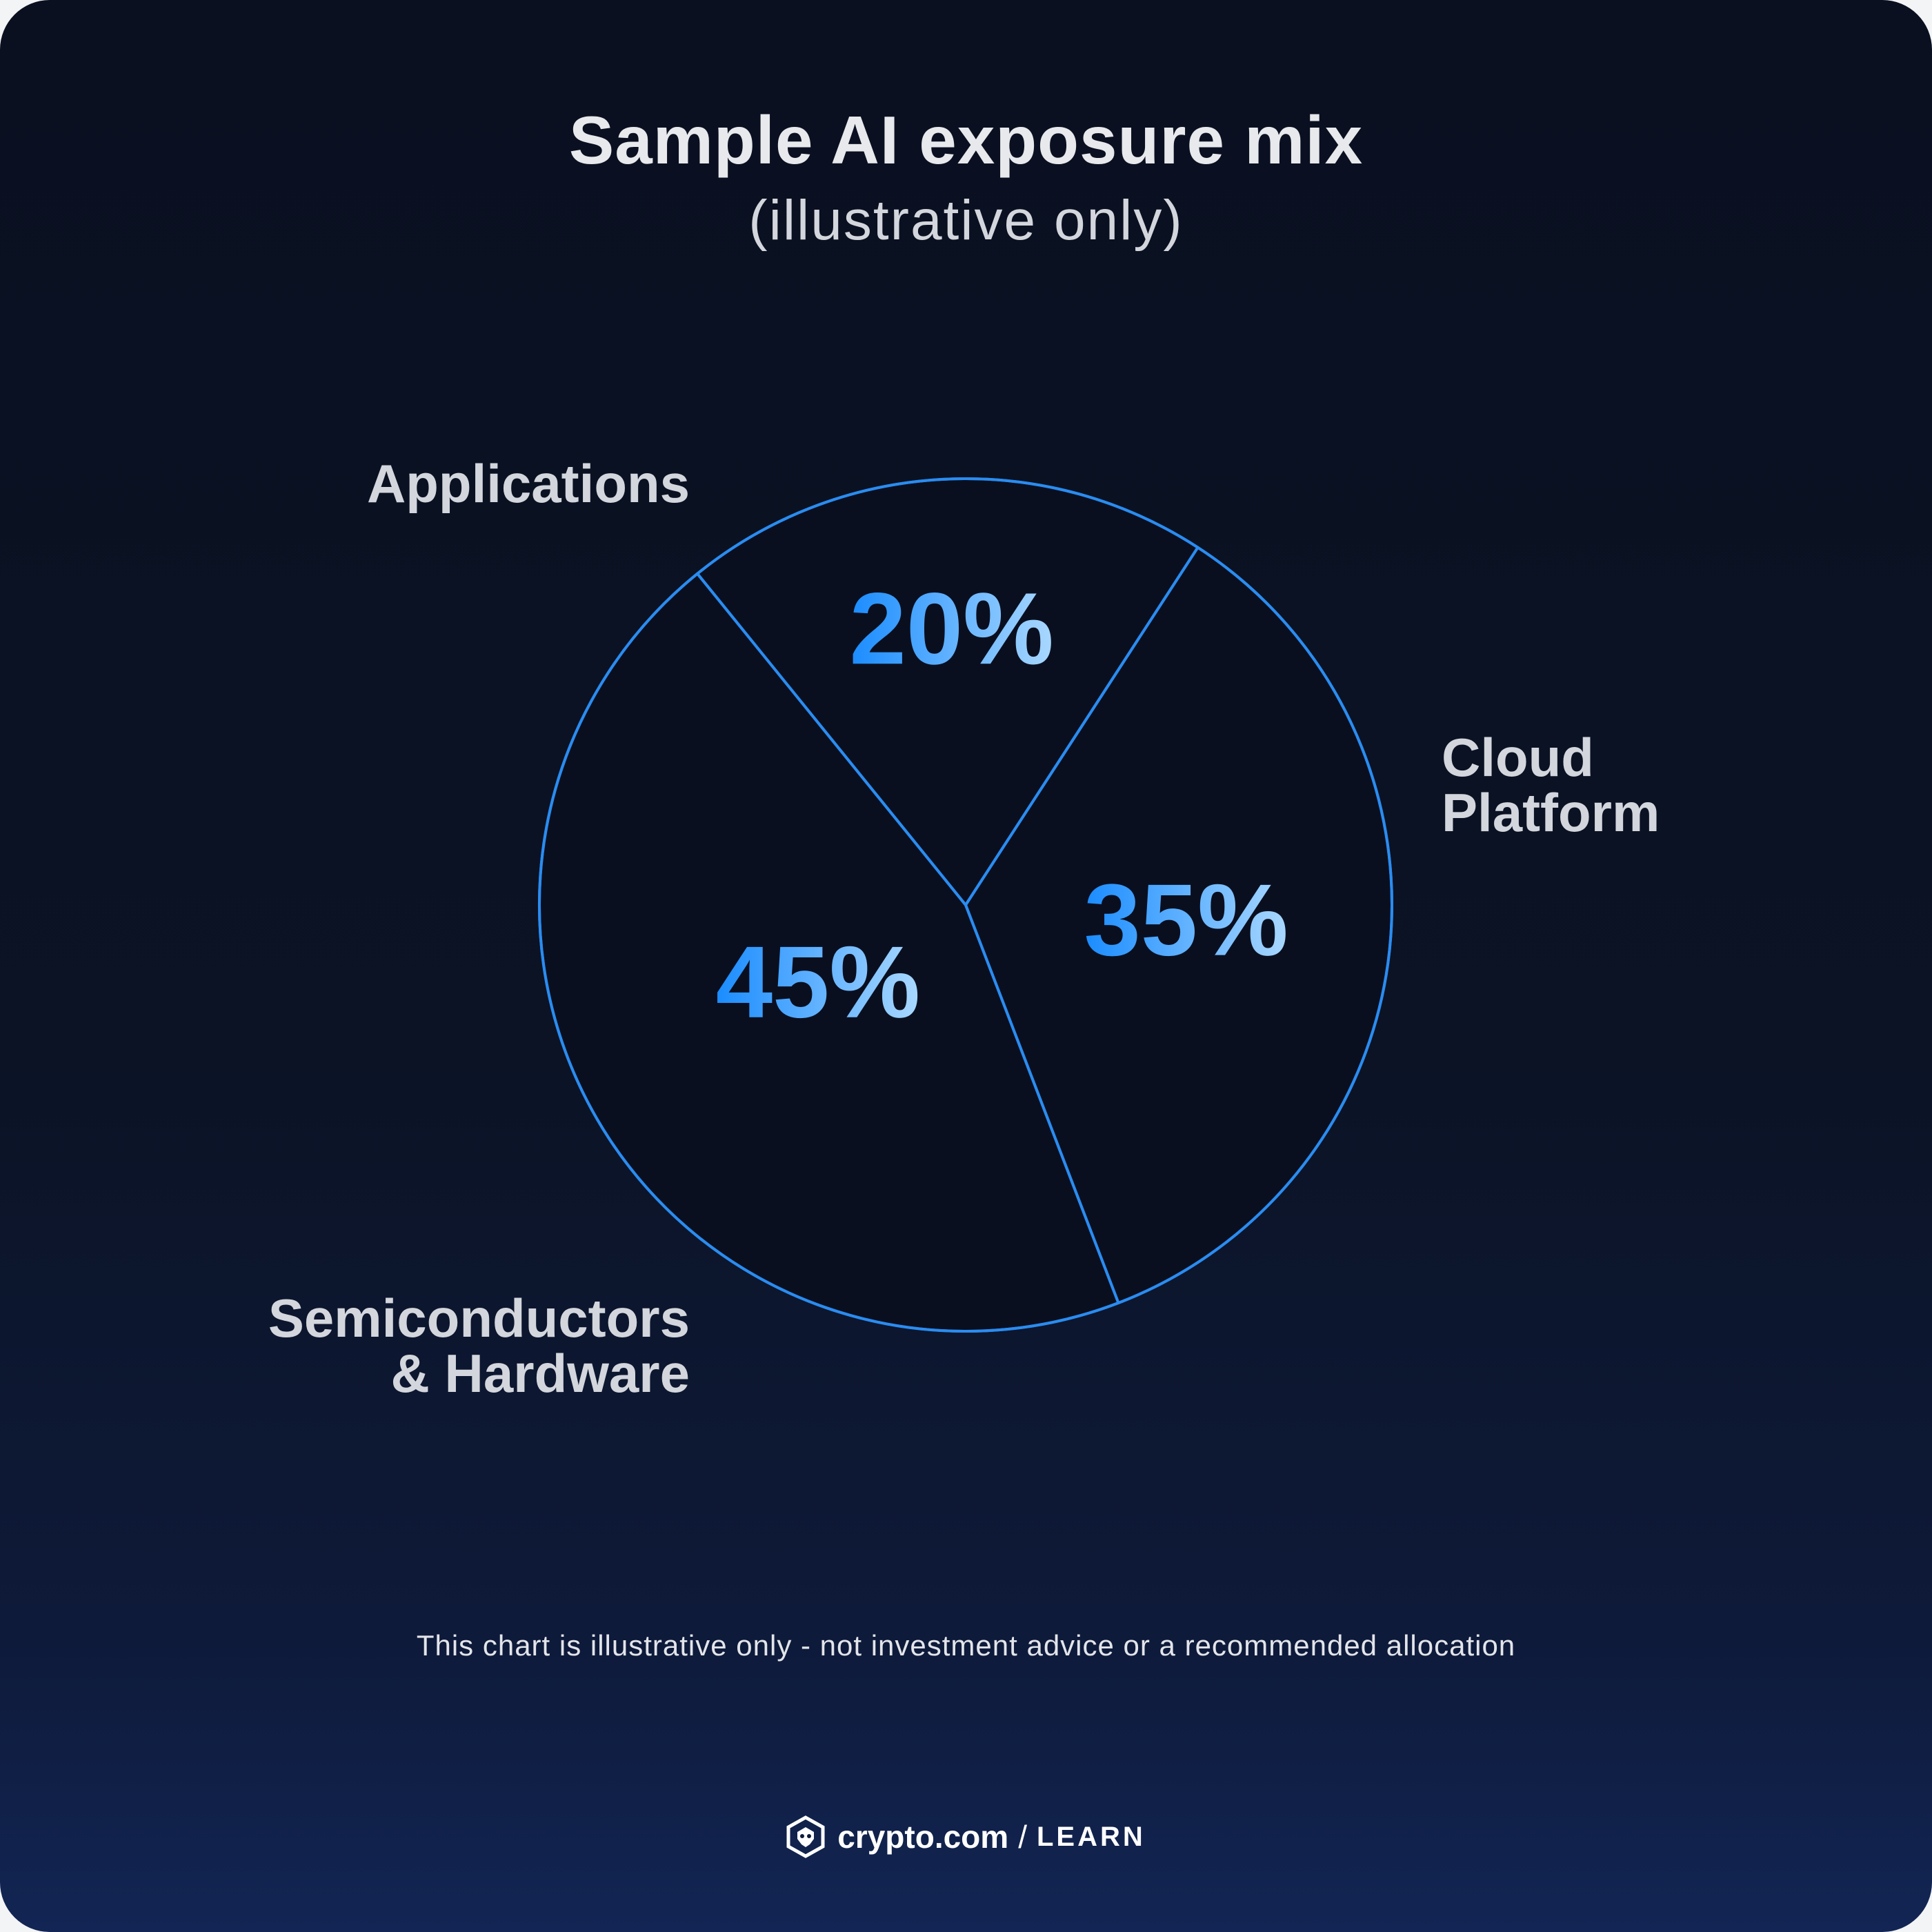  I want to click on slice-category-label: Semiconductors & Hardware, so click(479, 1346).